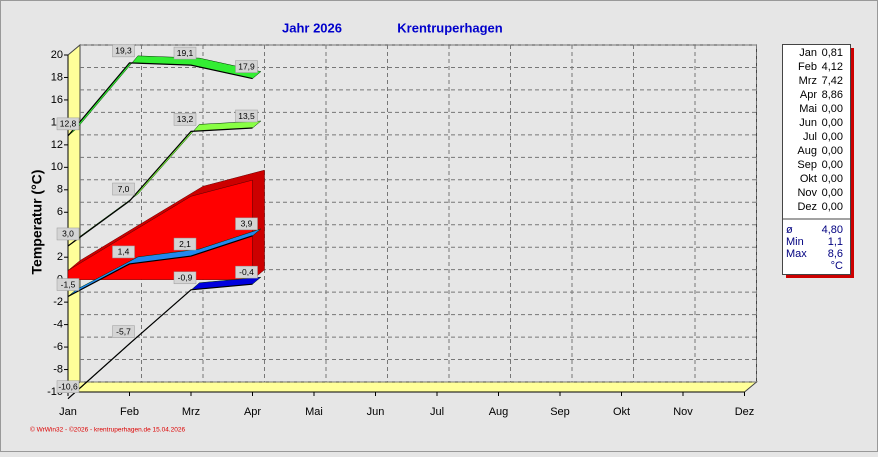 This screenshot has height=457, width=878. I want to click on value-label: 2,1, so click(185, 244).